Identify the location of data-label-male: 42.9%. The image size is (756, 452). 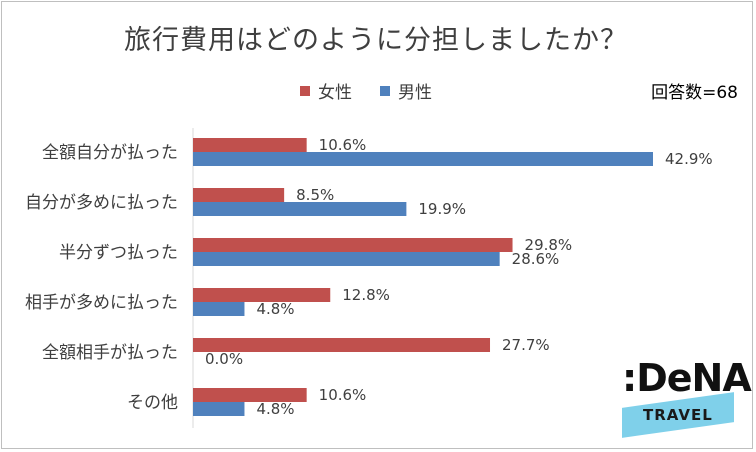
(689, 159).